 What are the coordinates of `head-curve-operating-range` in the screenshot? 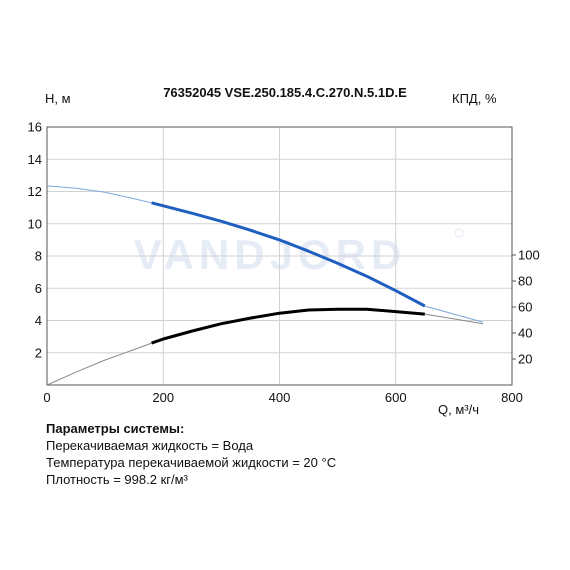 It's located at (288, 254).